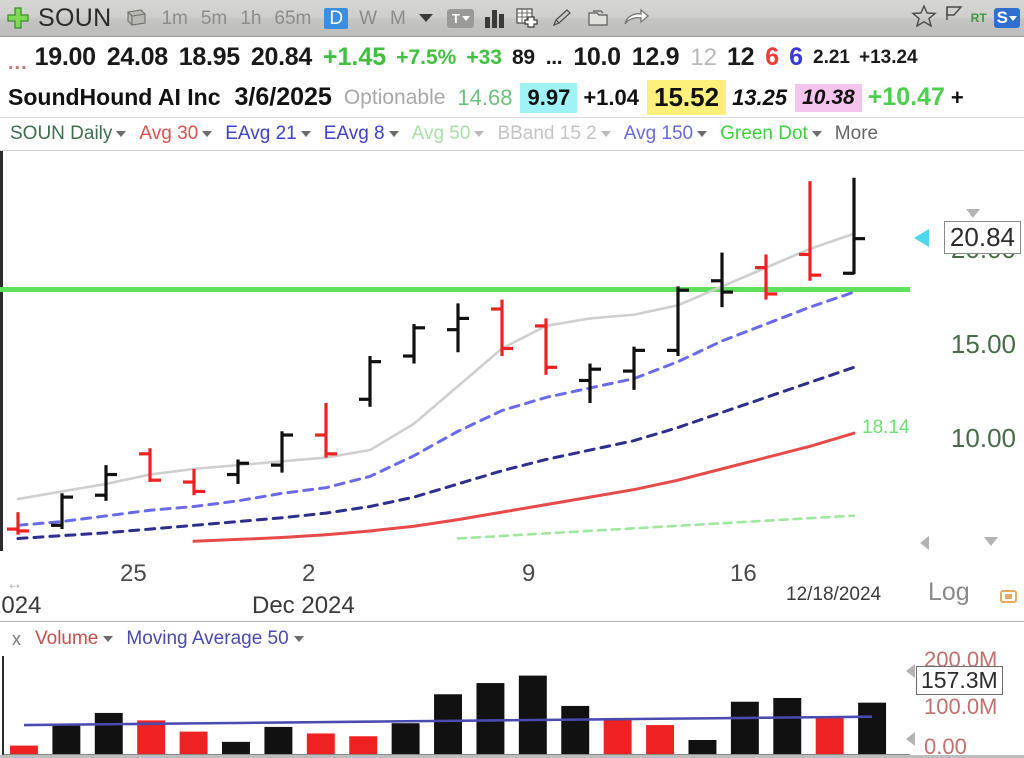 The height and width of the screenshot is (758, 1024). Describe the element at coordinates (67, 638) in the screenshot. I see `volume-title: Volume` at that location.